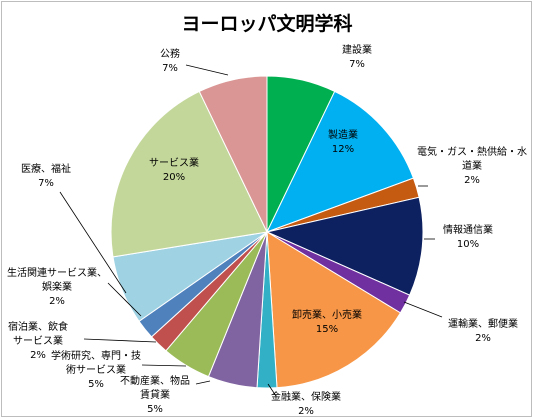 This screenshot has height=420, width=535. Describe the element at coordinates (468, 229) in the screenshot. I see `data-label-name: 情報通信業` at that location.